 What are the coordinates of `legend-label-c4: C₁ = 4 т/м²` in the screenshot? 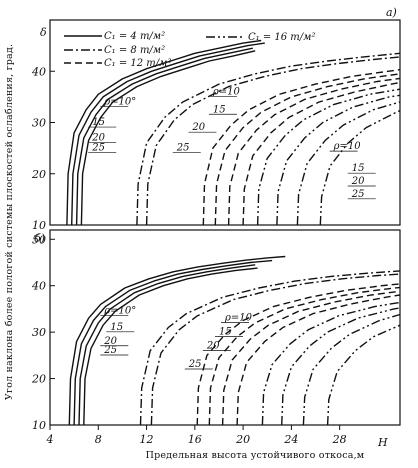 It's located at (134, 36).